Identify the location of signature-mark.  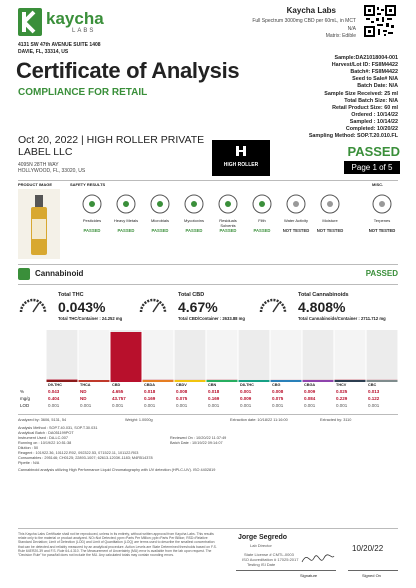
(318, 558).